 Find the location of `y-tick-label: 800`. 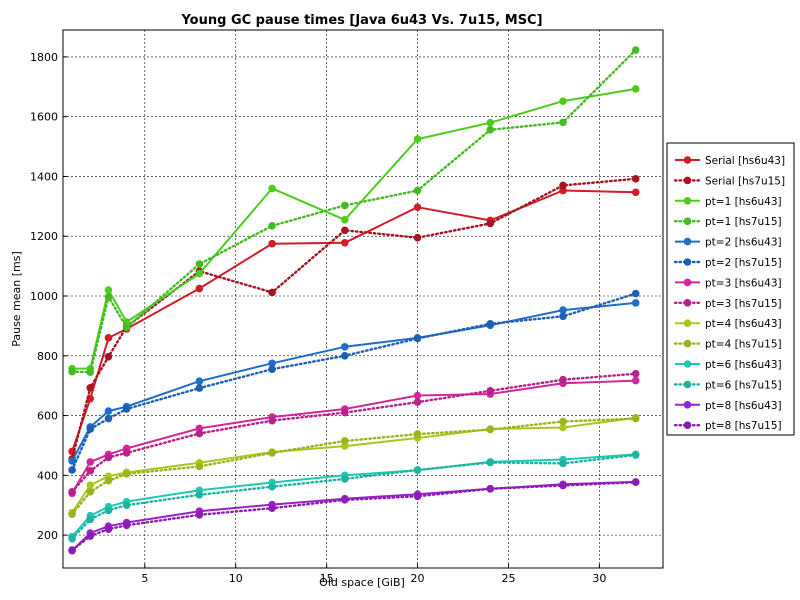

y-tick-label: 800 is located at coordinates (47, 356).